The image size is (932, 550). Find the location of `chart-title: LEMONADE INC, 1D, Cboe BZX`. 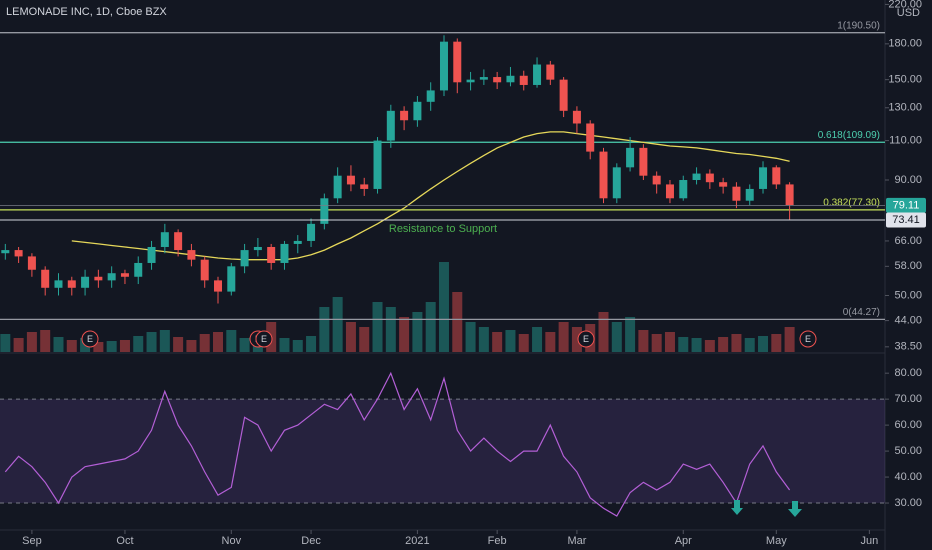

chart-title: LEMONADE INC, 1D, Cboe BZX is located at coordinates (86, 12).